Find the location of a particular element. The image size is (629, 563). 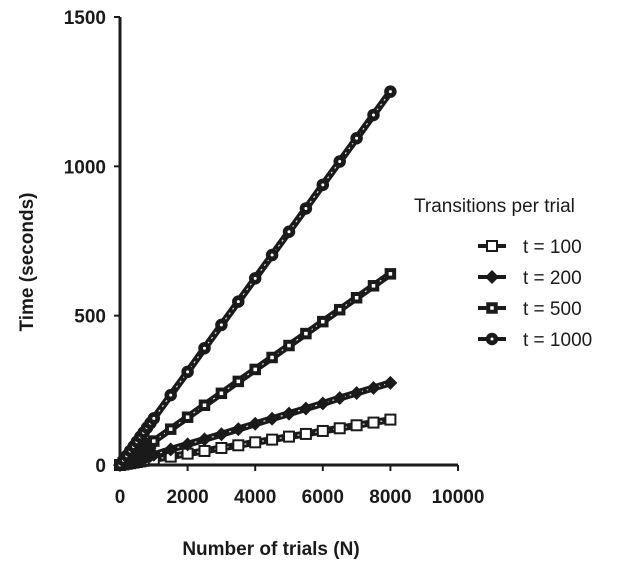

x-tick-label: 0 is located at coordinates (120, 497).